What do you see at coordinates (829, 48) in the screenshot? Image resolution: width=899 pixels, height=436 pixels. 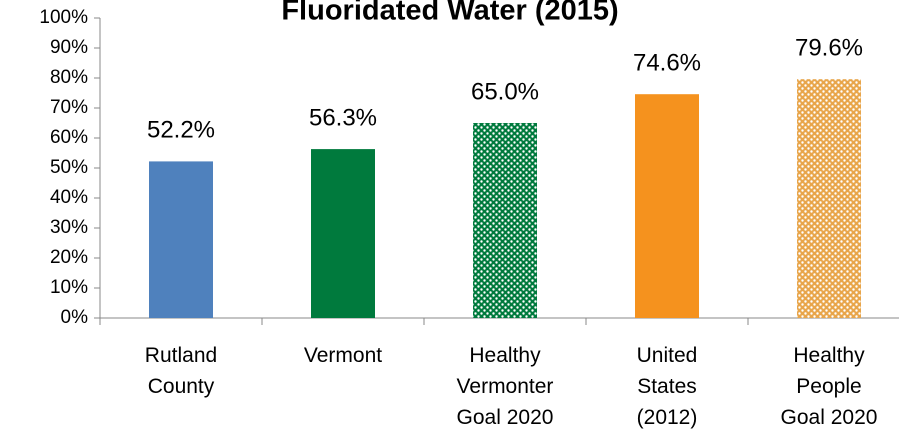 I see `data-label: 79.6%` at bounding box center [829, 48].